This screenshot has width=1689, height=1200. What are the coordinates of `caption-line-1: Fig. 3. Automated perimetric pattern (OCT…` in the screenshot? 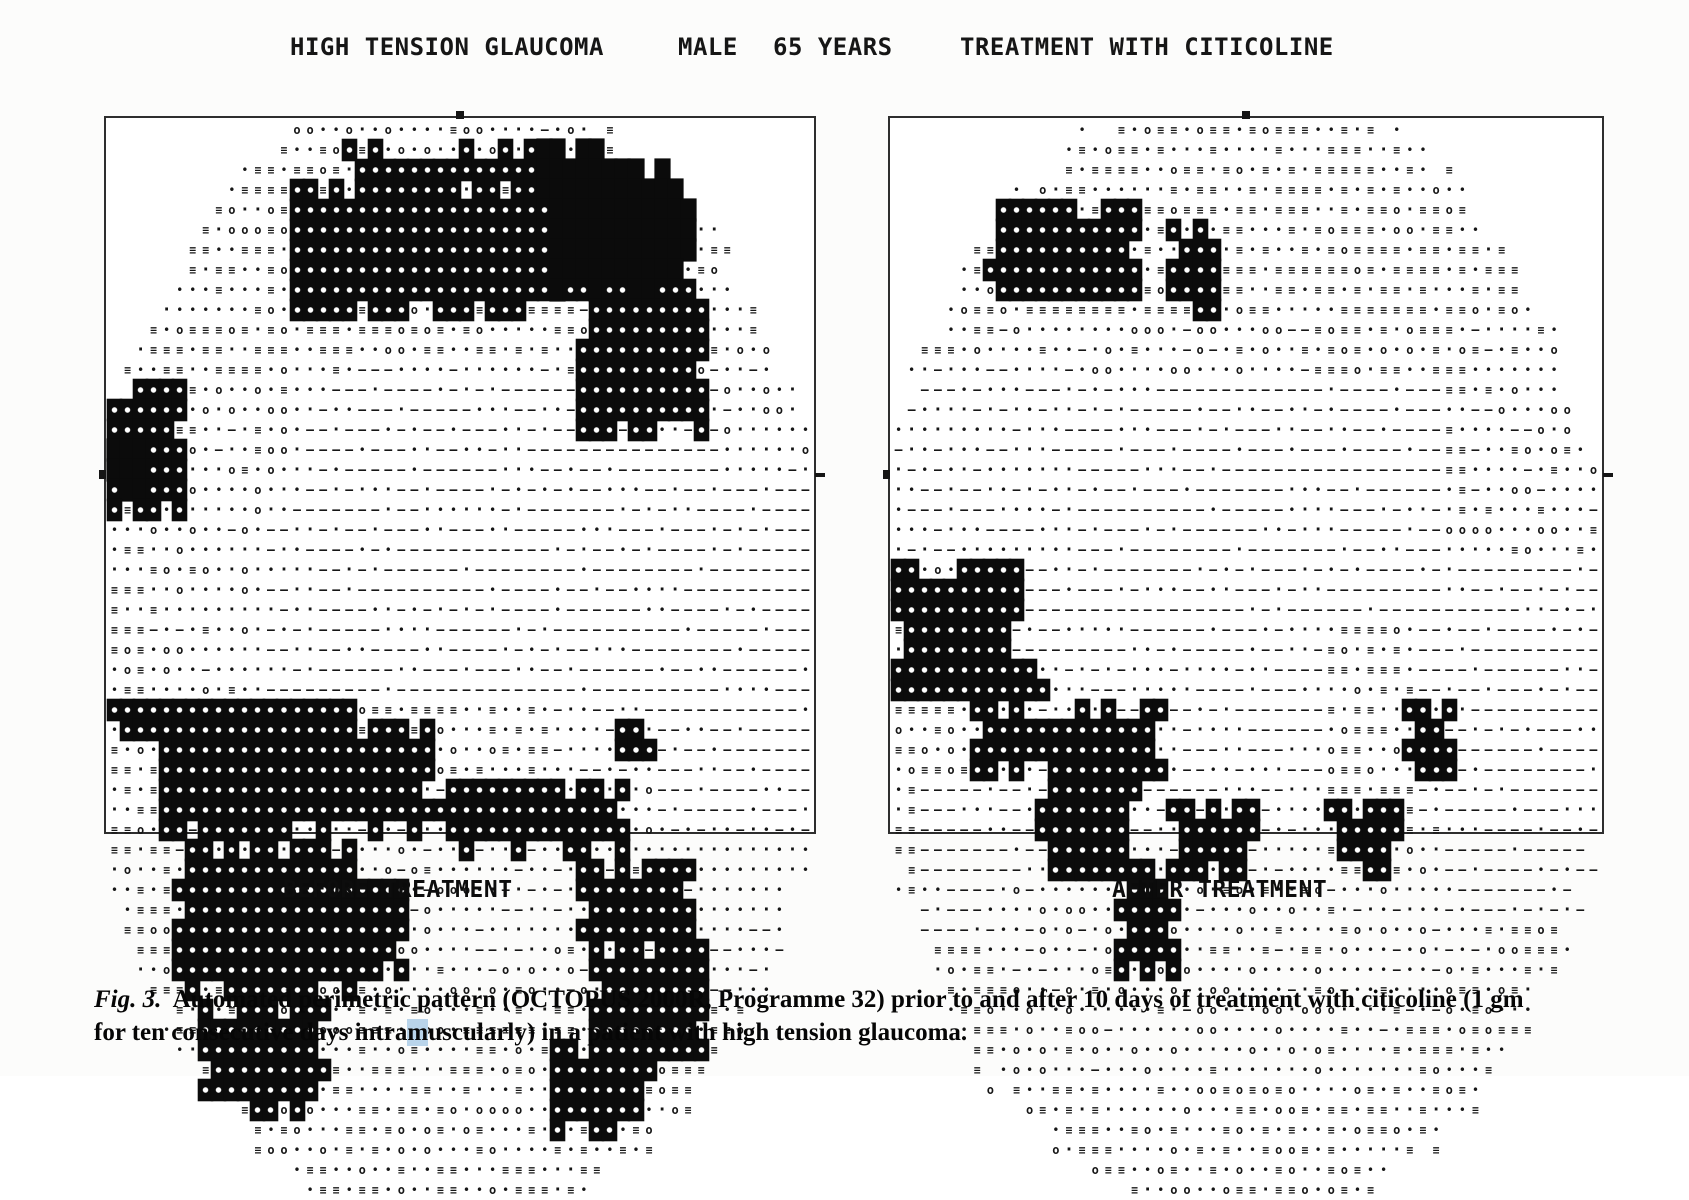 It's located at (884, 999).